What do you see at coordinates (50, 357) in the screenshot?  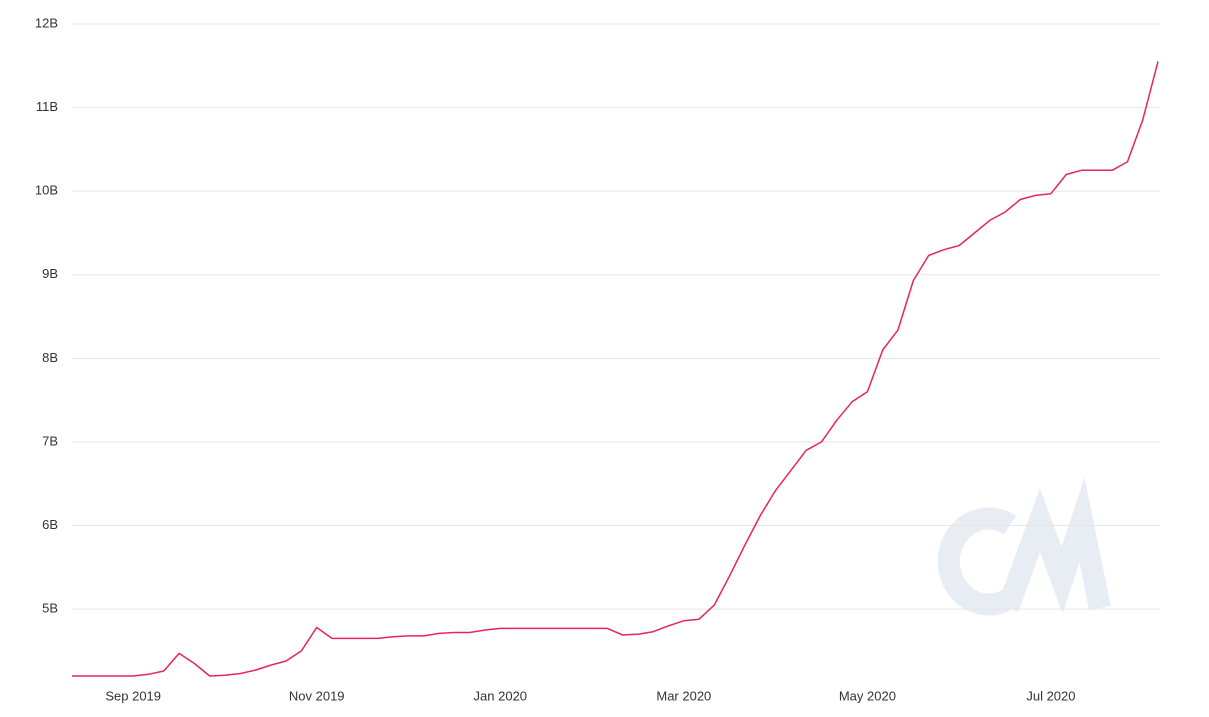 I see `y-tick-label: 8B` at bounding box center [50, 357].